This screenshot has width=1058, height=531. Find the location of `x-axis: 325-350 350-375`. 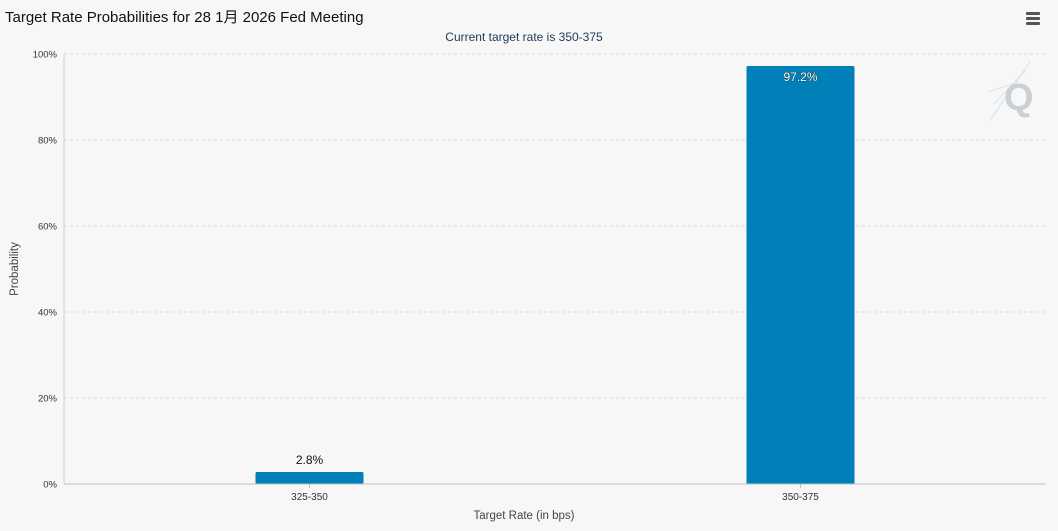

x-axis: 325-350 350-375 is located at coordinates (555, 493).